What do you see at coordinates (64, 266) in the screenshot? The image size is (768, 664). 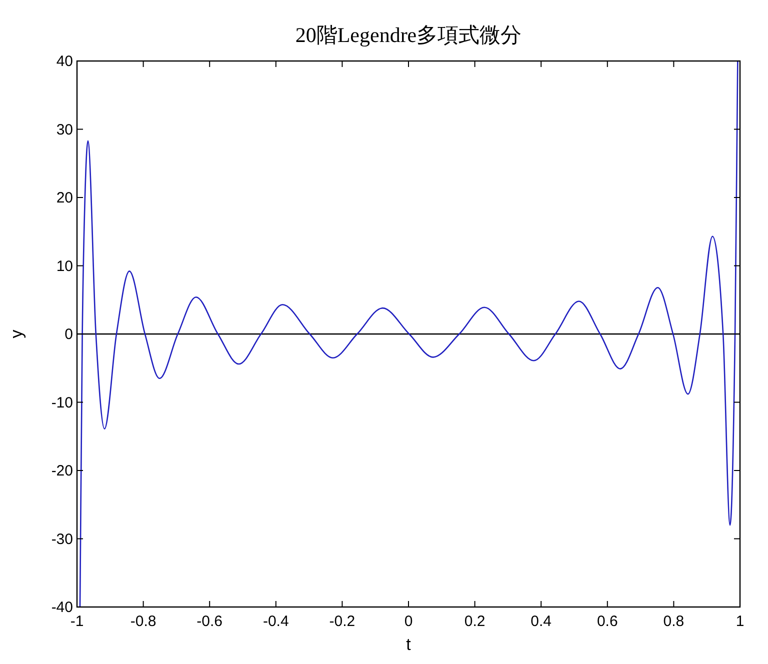 I see `y-tick-label: 10` at bounding box center [64, 266].